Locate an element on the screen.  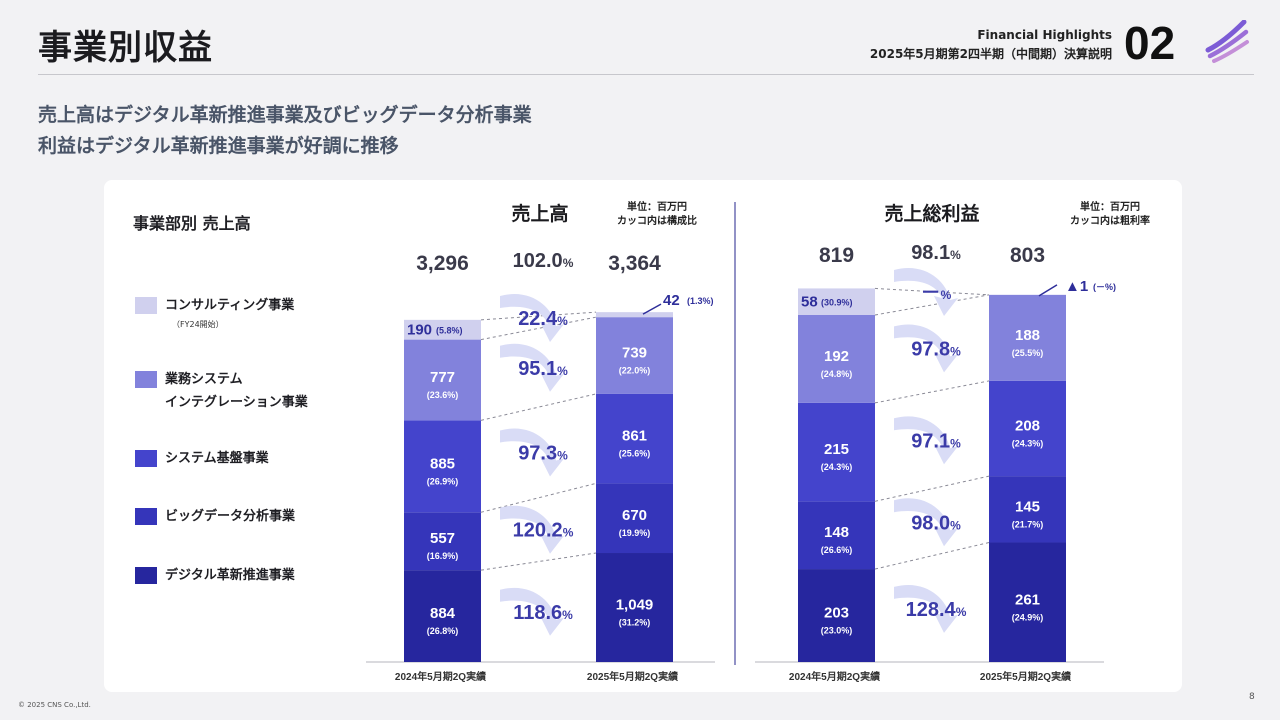
growth-rate: 97.1% is located at coordinates (936, 441).